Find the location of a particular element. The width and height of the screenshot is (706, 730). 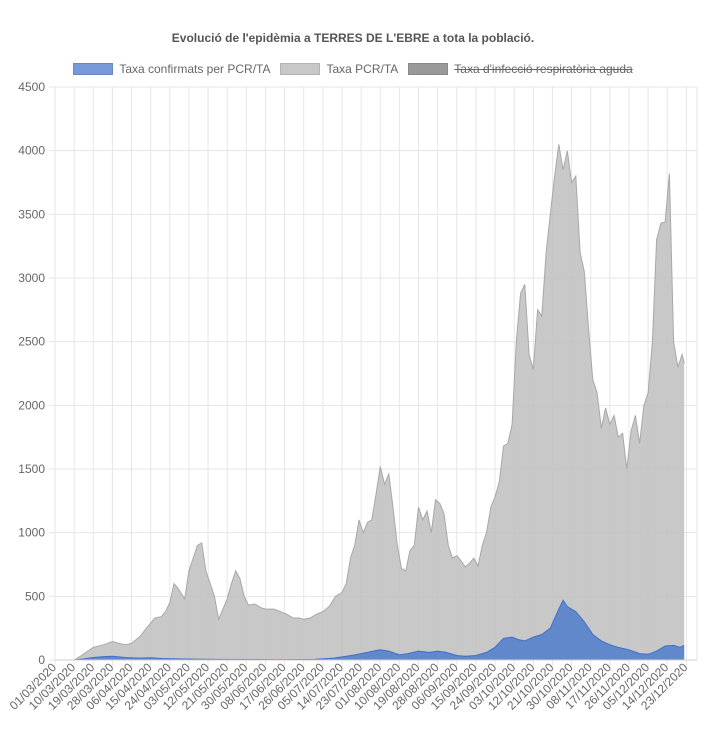

legend-swatch-respiratory is located at coordinates (428, 69).